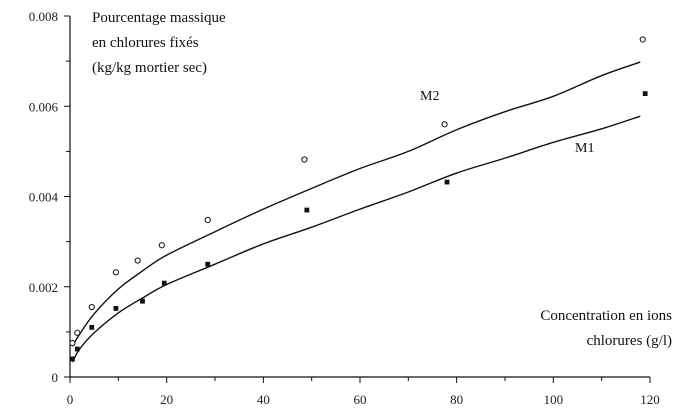 The height and width of the screenshot is (412, 675). Describe the element at coordinates (456, 399) in the screenshot. I see `x-tick-label: 80` at that location.